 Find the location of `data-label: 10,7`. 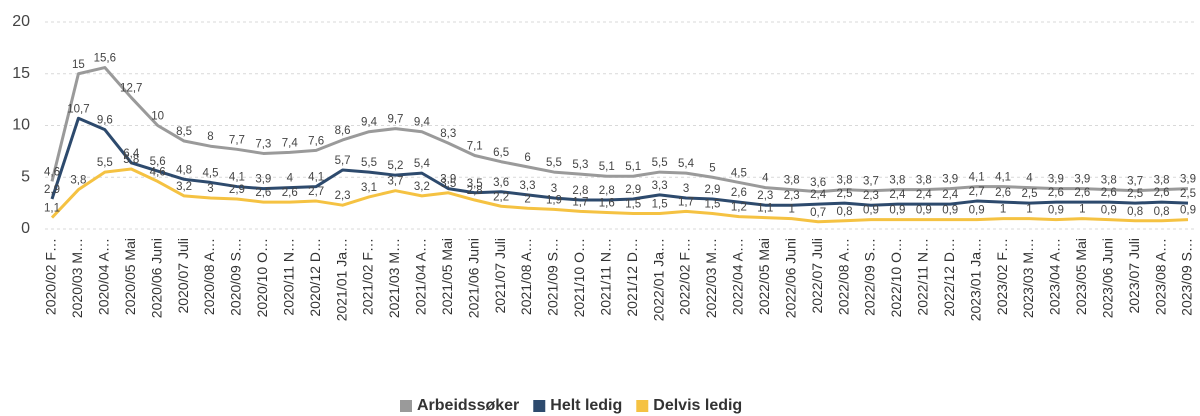

data-label: 10,7 is located at coordinates (78, 109).